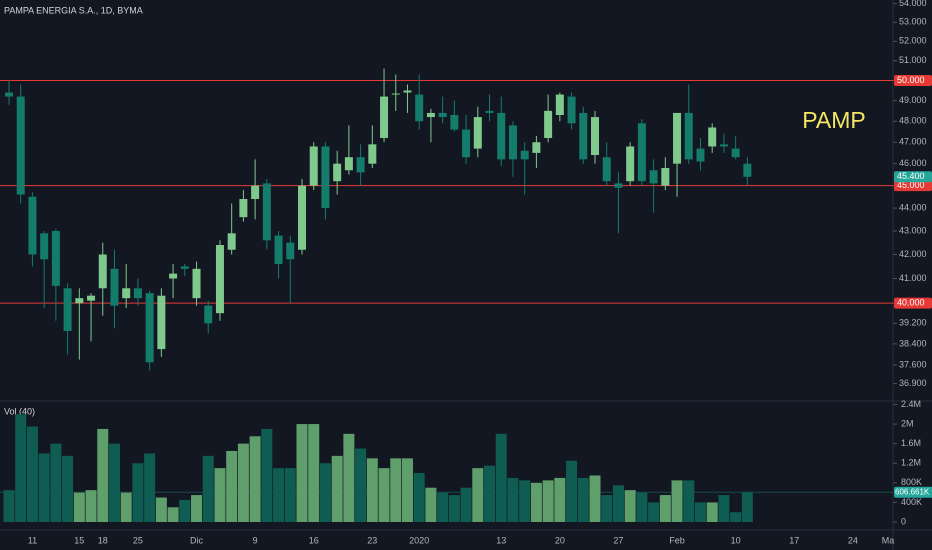  I want to click on price-tag-label: 45.400, so click(911, 176).